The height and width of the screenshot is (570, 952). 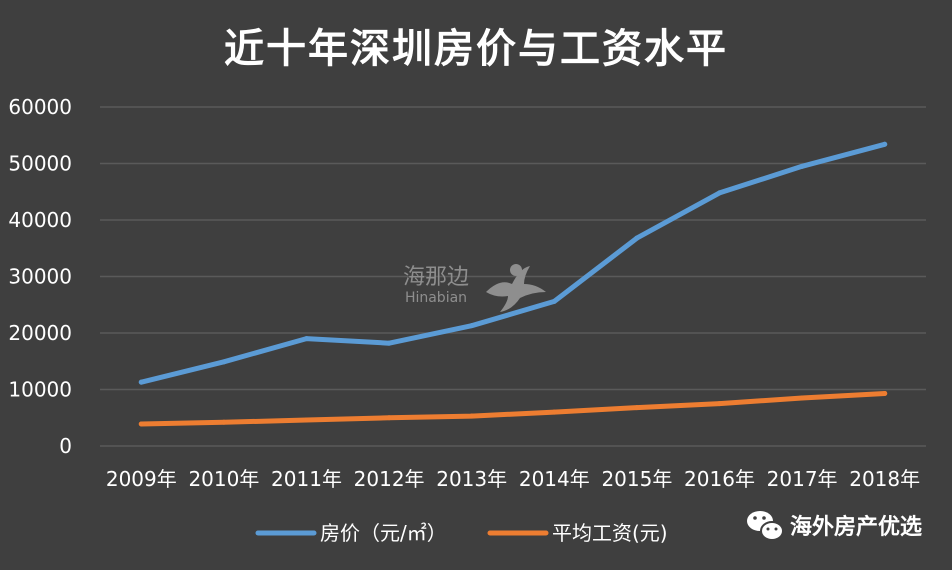 What do you see at coordinates (65, 446) in the screenshot?
I see `y-tick-label: 0` at bounding box center [65, 446].